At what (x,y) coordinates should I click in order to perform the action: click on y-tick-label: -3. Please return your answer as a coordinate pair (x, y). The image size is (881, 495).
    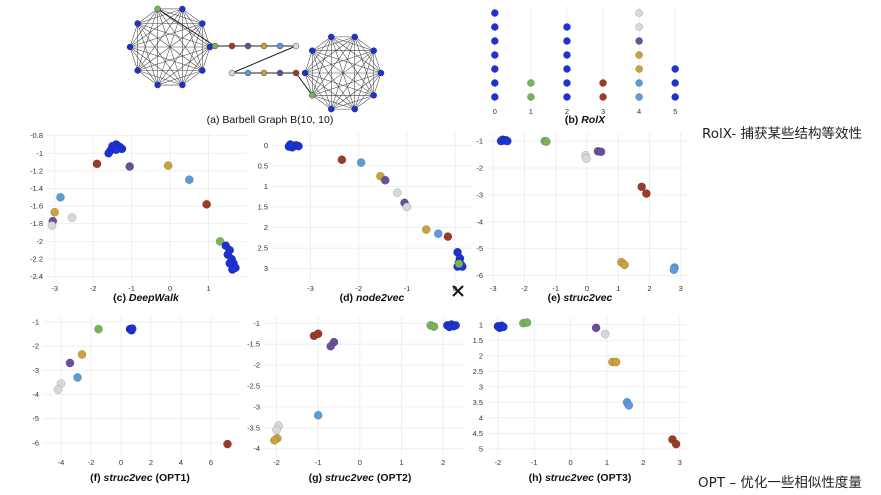
    Looking at the image, I should click on (35, 370).